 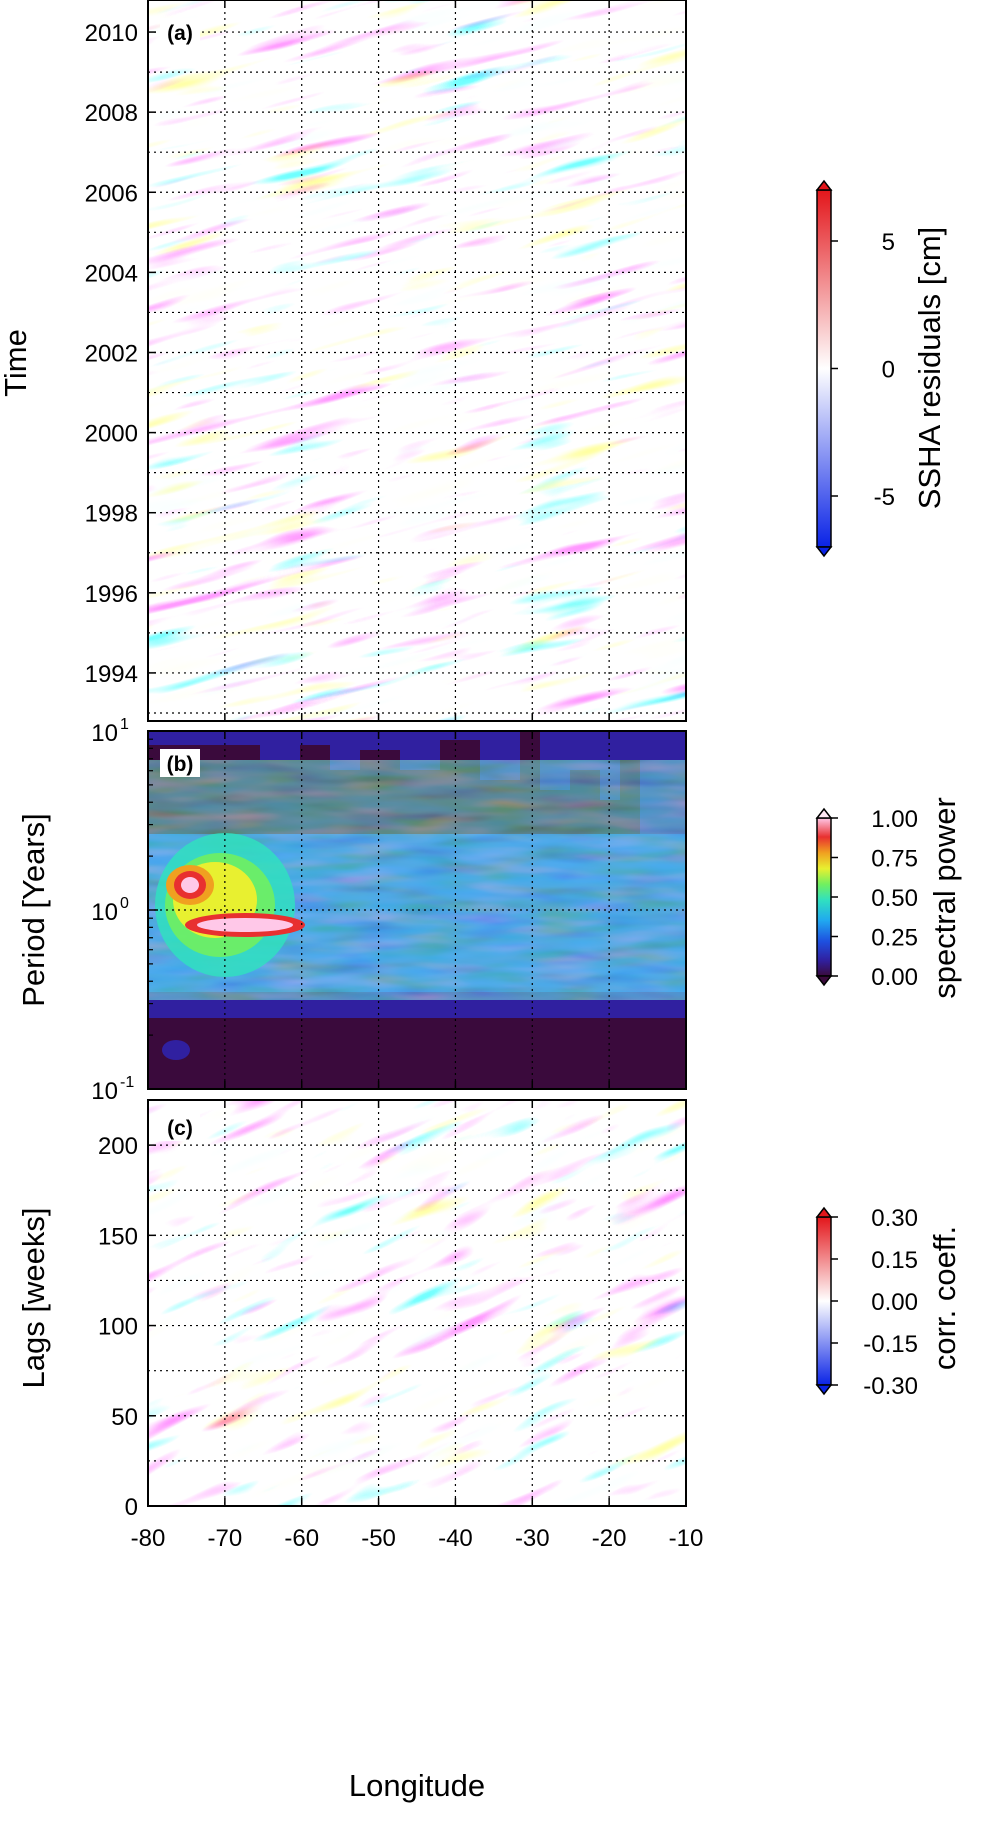 I want to click on panel-c-colorbar, so click(x=824, y=1301).